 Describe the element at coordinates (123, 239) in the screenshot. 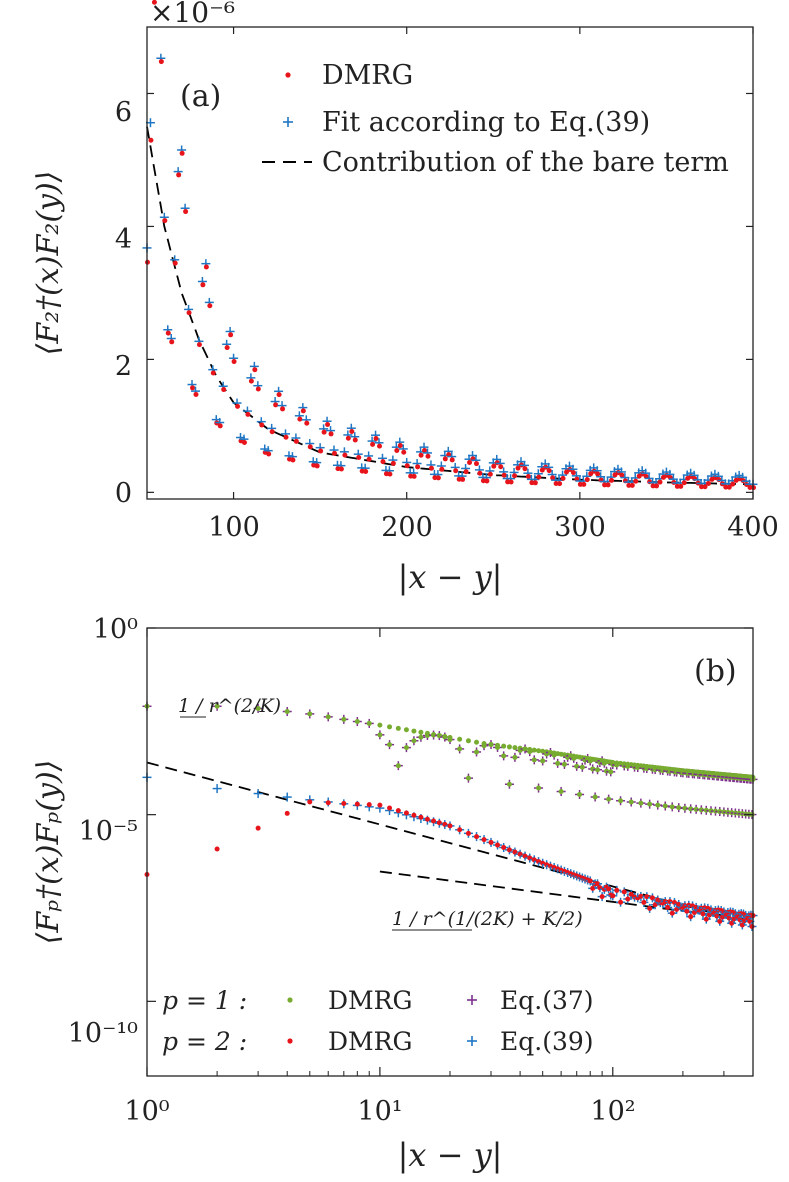

I see `panel-a-ytick-4: 4` at that location.